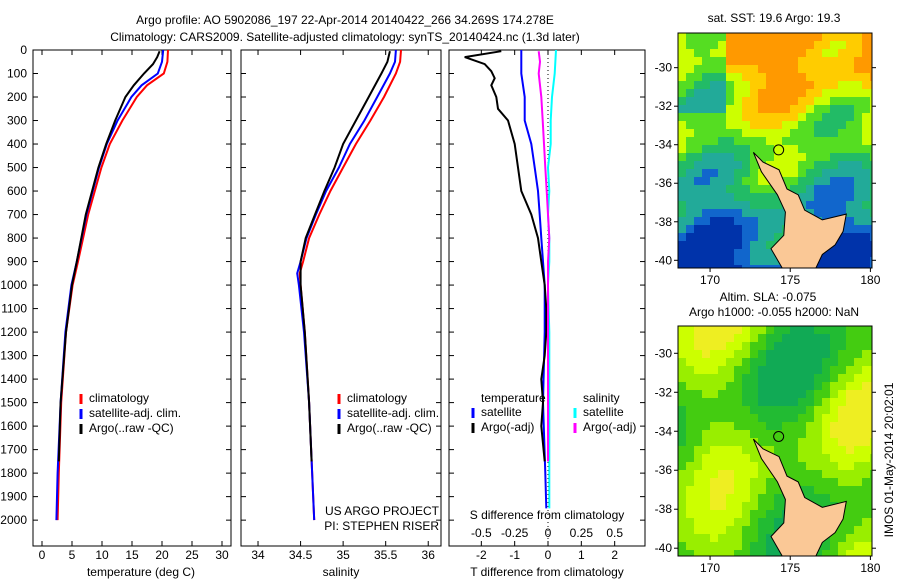  Describe the element at coordinates (382, 511) in the screenshot. I see `project-annotation: US ARGO PROJECT` at that location.